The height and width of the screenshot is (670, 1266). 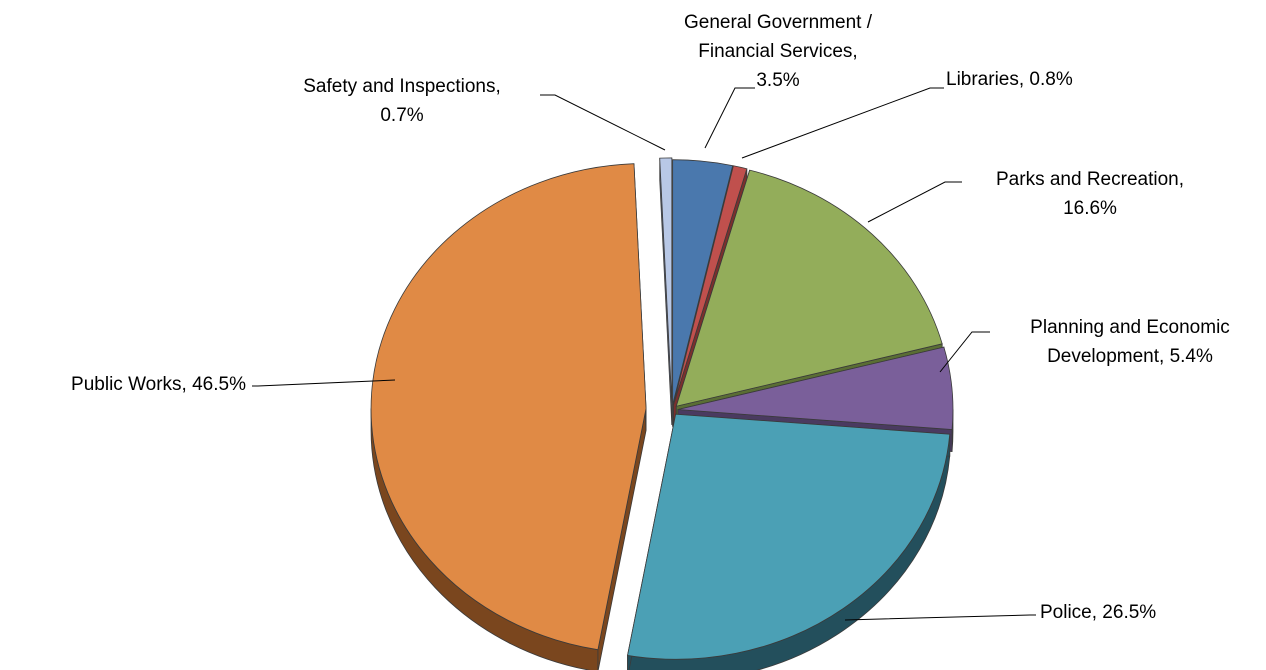 I want to click on data-label-parks-and-recreation: Parks and Recreation, 16.6%, so click(x=1090, y=194).